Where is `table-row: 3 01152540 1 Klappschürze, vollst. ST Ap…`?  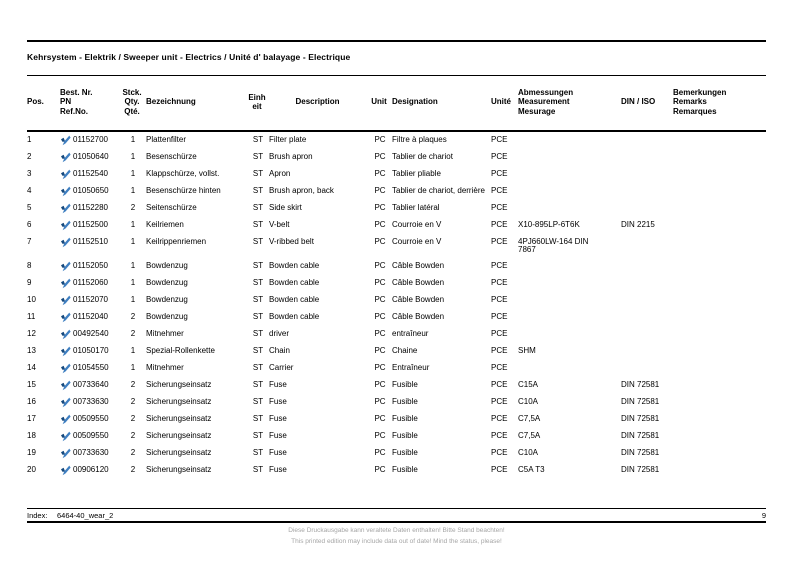 table-row: 3 01152540 1 Klappschürze, vollst. ST Ap… is located at coordinates (396, 174).